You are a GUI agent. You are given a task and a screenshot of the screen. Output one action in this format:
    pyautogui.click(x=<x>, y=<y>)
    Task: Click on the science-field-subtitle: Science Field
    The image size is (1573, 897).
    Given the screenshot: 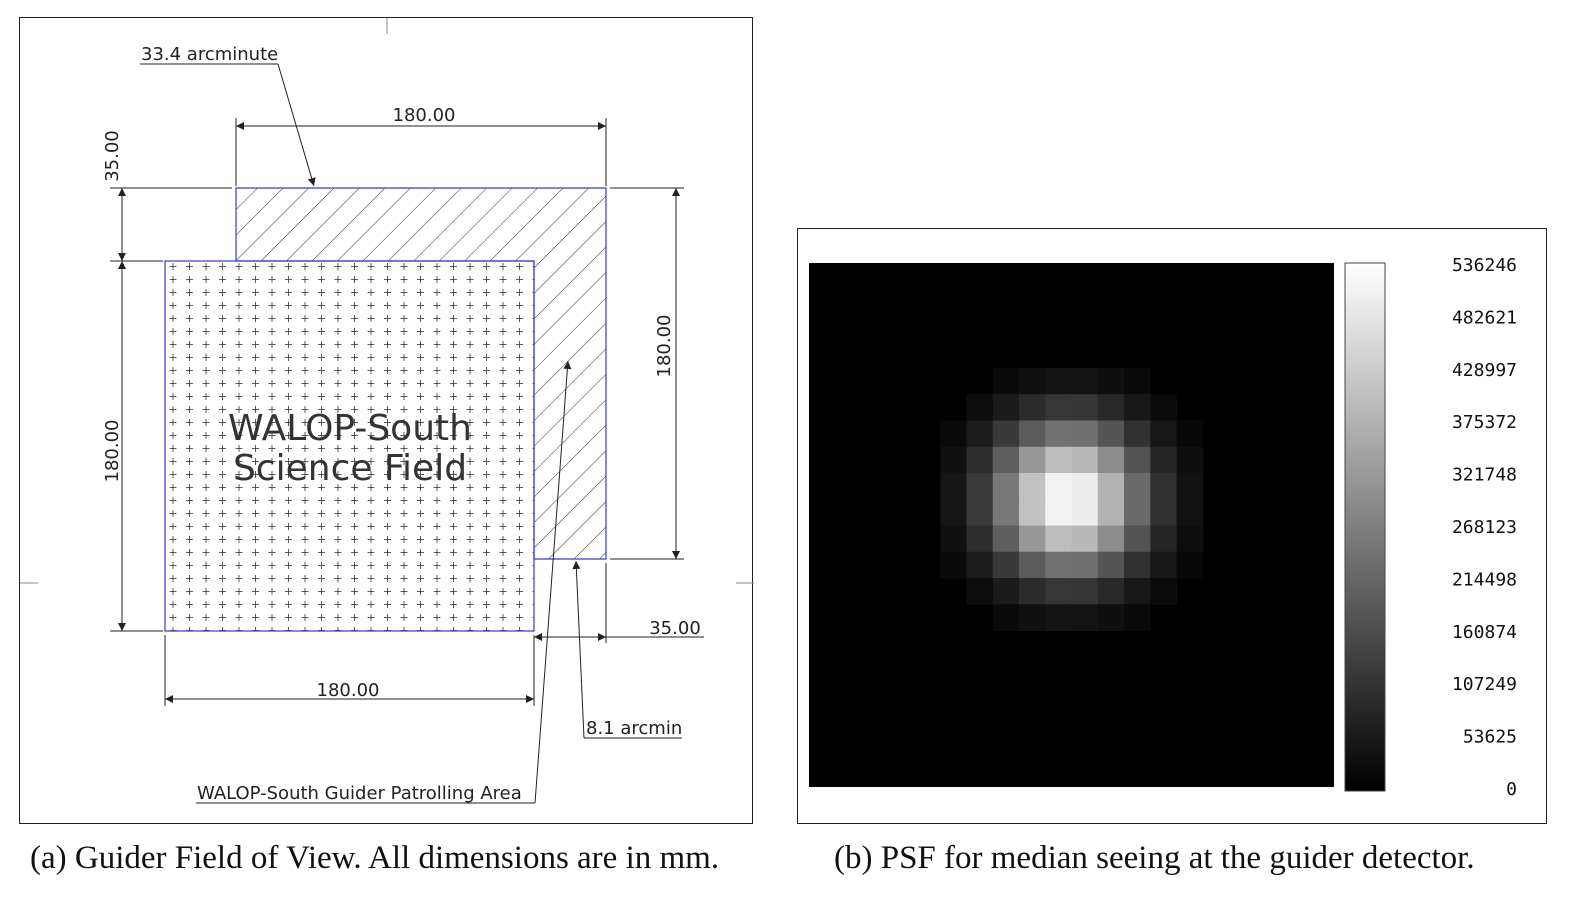 What is the action you would take?
    pyautogui.click(x=350, y=468)
    